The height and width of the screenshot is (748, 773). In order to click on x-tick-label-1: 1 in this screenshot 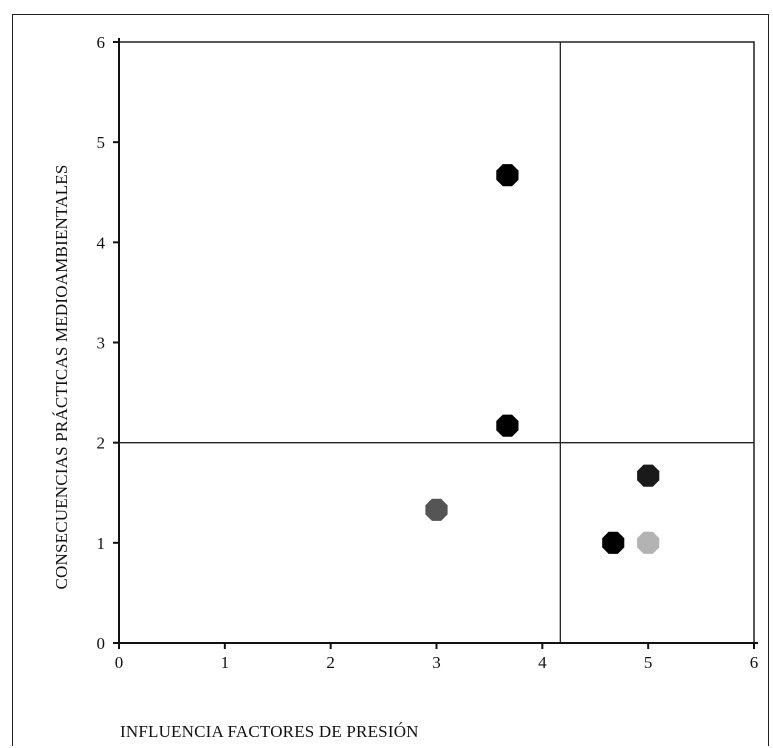, I will do `click(225, 662)`.